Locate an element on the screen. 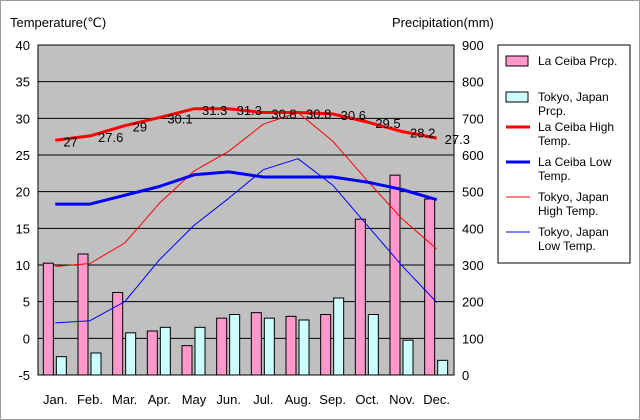 This screenshot has height=420, width=640. data-label: 27.6 is located at coordinates (110, 137).